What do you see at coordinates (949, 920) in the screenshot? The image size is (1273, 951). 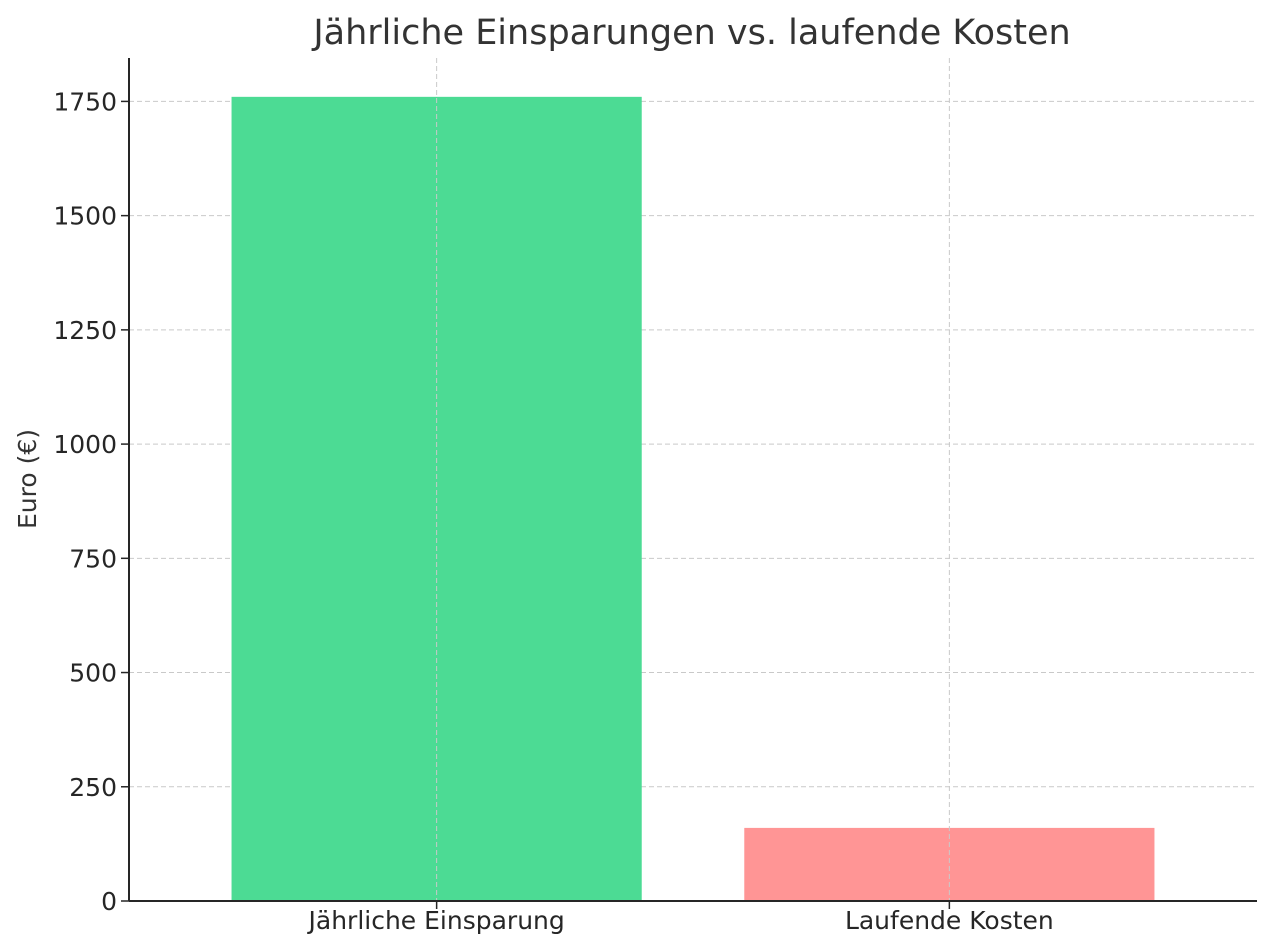 I see `x-tick-label: Laufende Kosten` at bounding box center [949, 920].